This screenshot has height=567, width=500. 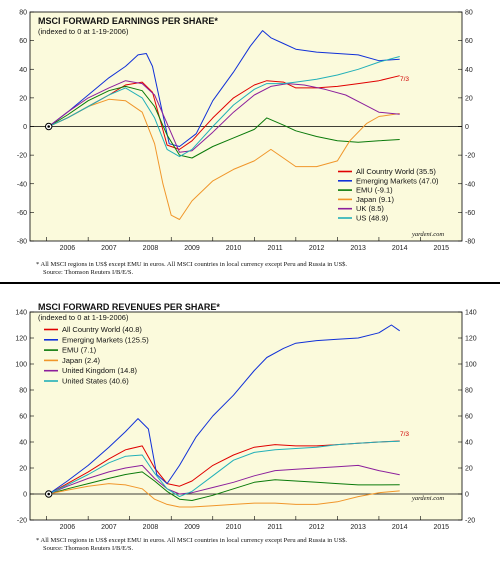 I want to click on y-axis-left: -20 0 20 40 60 80 100 120 140, so click(x=21, y=417).